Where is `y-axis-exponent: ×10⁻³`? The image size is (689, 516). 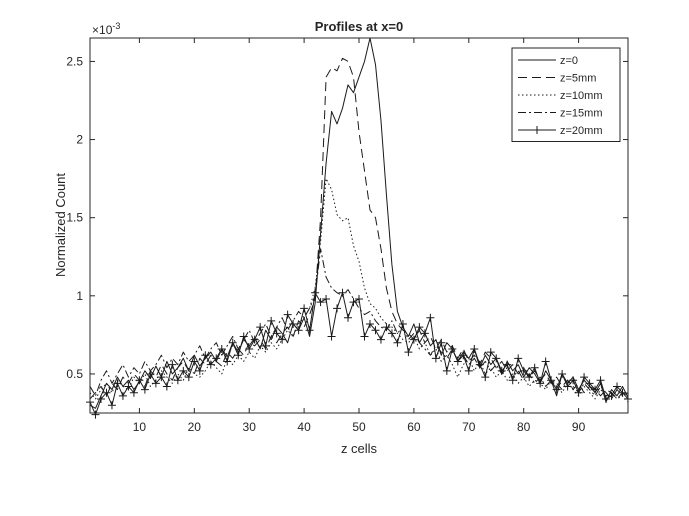
y-axis-exponent: ×10⁻³ is located at coordinates (106, 29).